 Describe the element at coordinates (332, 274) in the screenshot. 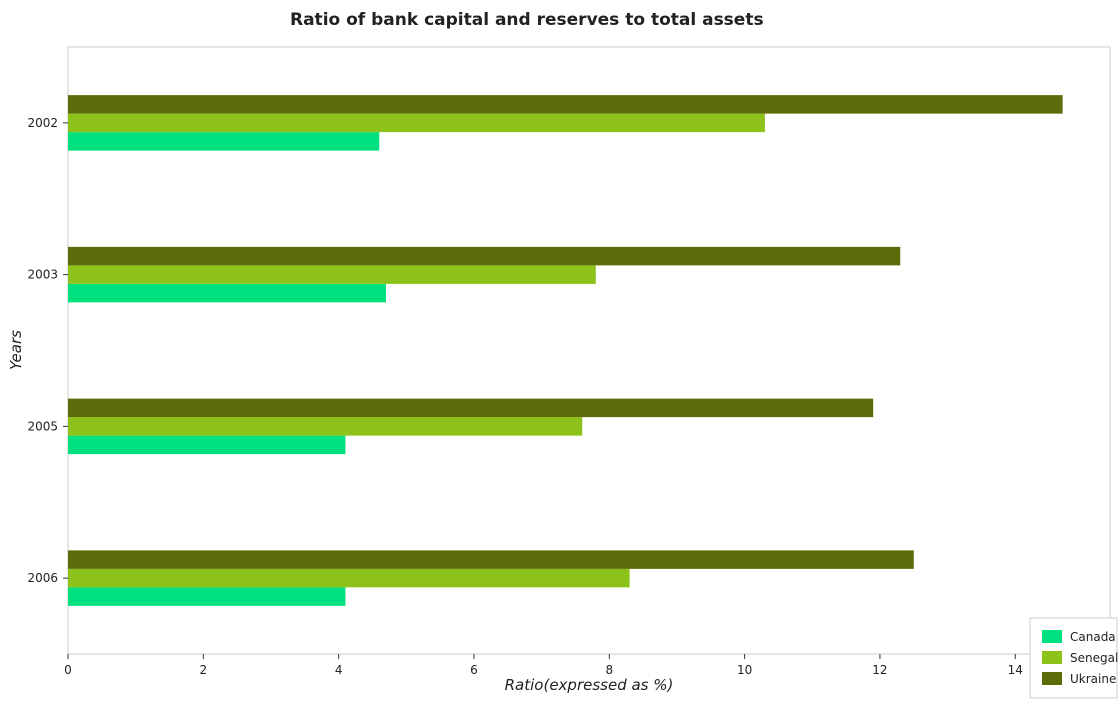

I see `bar-senegal-2003` at that location.